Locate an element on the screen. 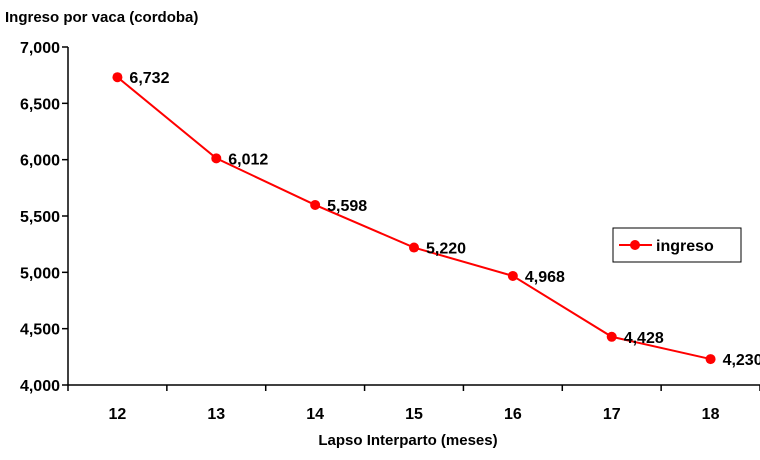 Image resolution: width=760 pixels, height=460 pixels. data-label: 6,012 is located at coordinates (248, 159).